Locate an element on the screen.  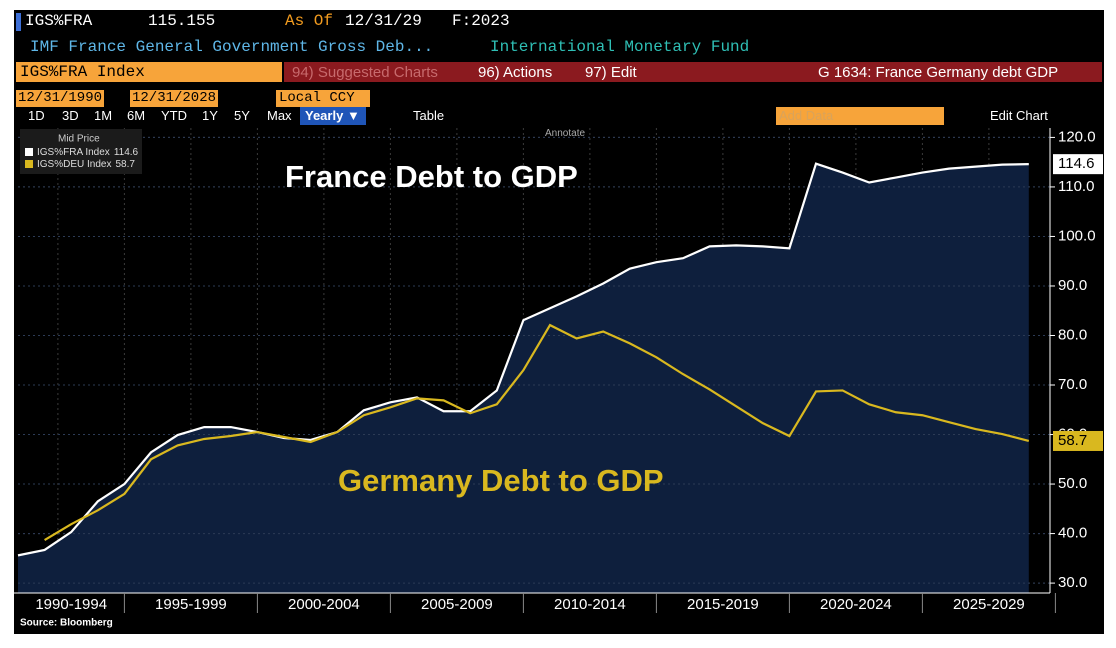
y-tick-label: 100.0 is located at coordinates (1077, 235).